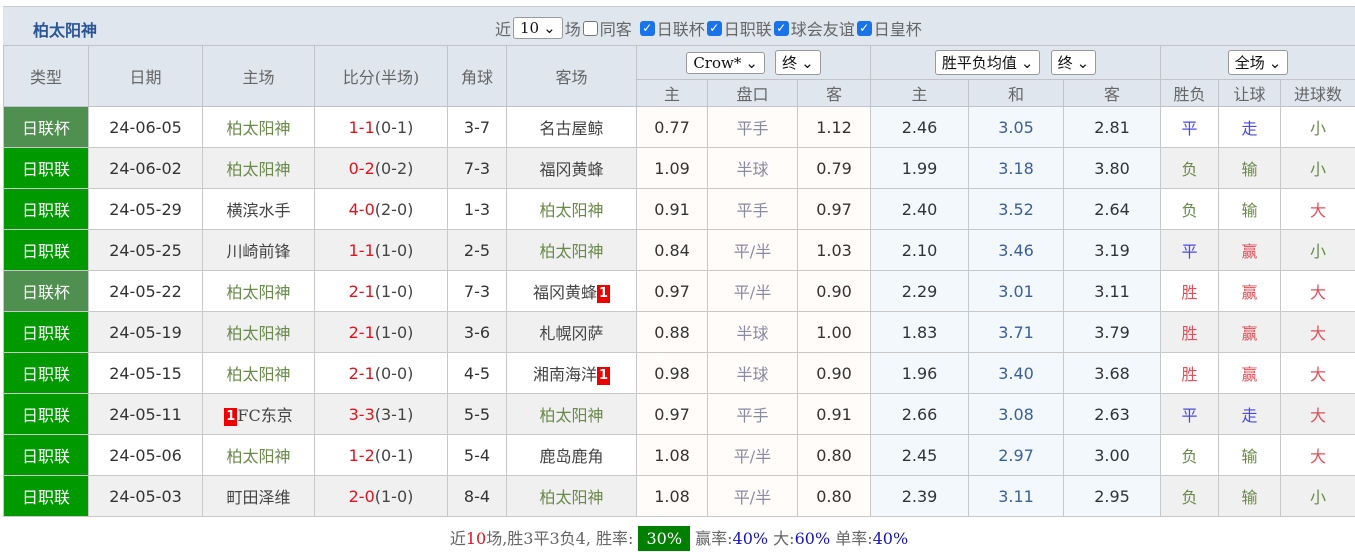 Image resolution: width=1355 pixels, height=552 pixels. What do you see at coordinates (1016, 332) in the screenshot?
I see `euro-draw-odds: 3.71` at bounding box center [1016, 332].